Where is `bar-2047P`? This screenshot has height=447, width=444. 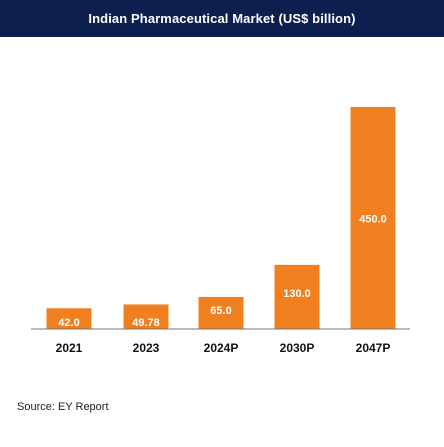 bar-2047P is located at coordinates (373, 218).